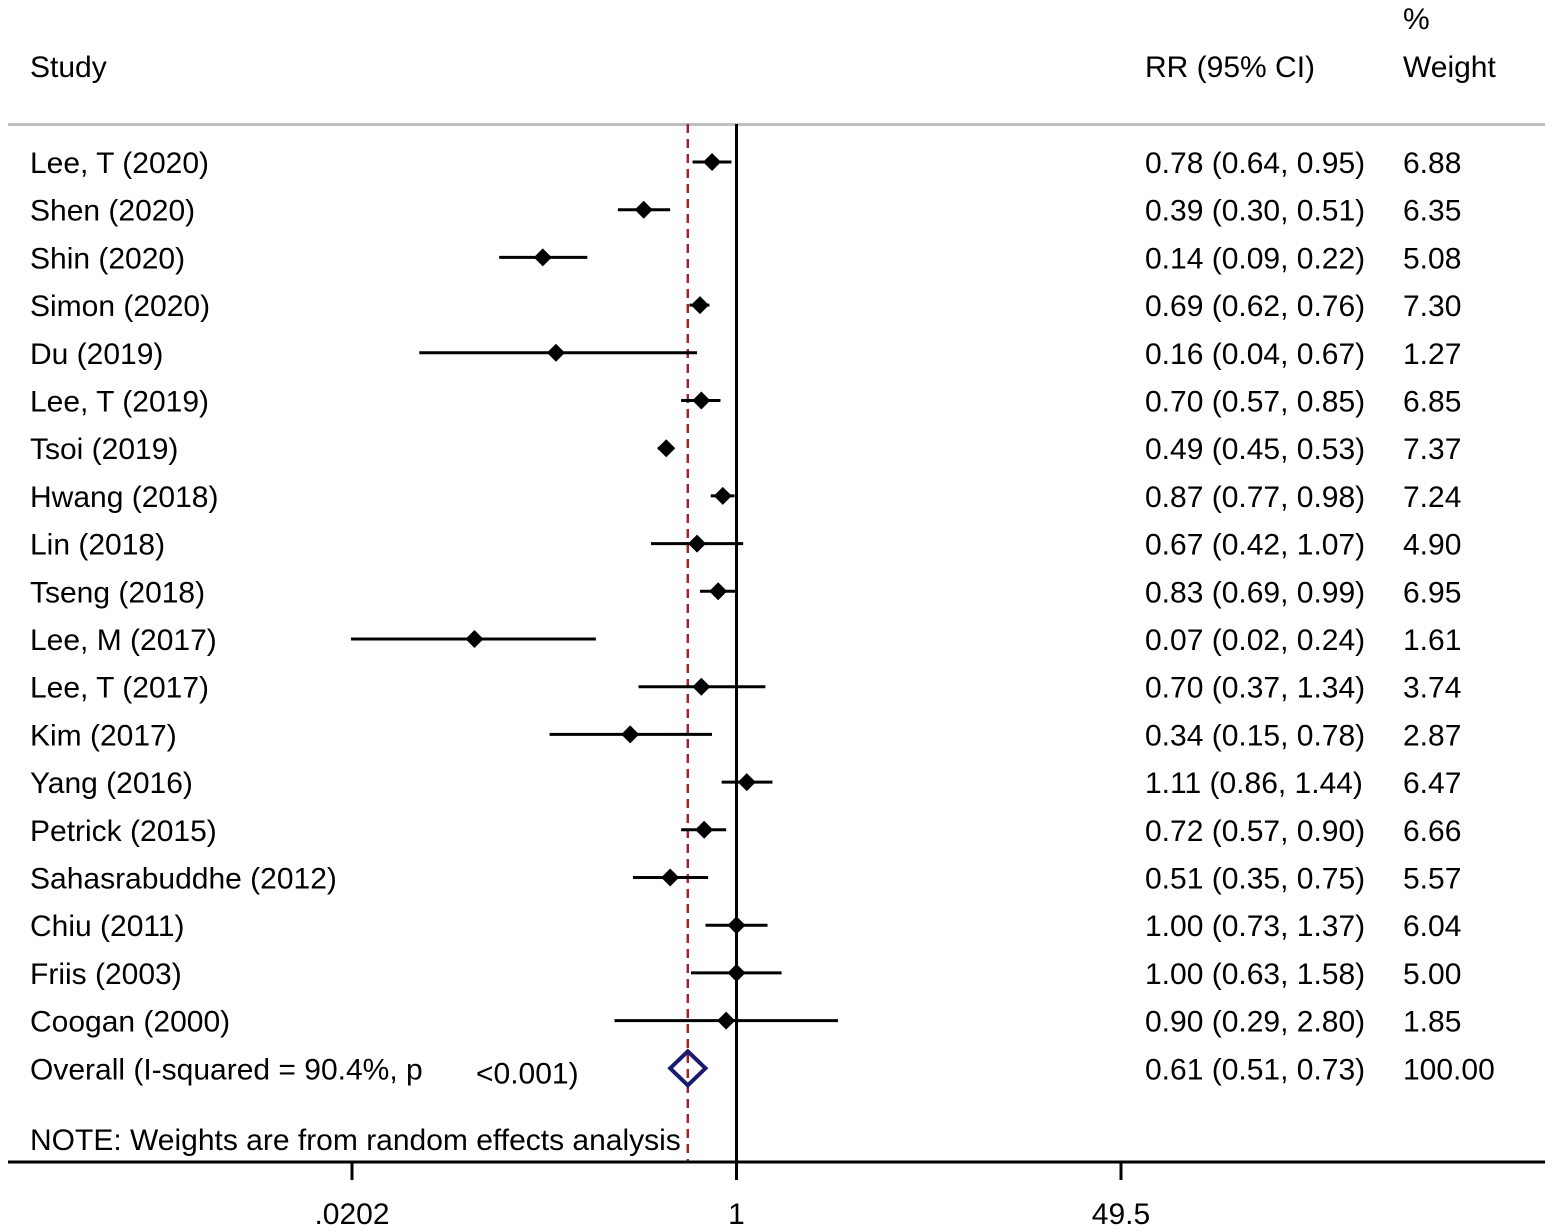  Describe the element at coordinates (745, 640) in the screenshot. I see `forest-row: Lee, M (2017) 0.07 (0.02, 0.24) 1.61` at that location.